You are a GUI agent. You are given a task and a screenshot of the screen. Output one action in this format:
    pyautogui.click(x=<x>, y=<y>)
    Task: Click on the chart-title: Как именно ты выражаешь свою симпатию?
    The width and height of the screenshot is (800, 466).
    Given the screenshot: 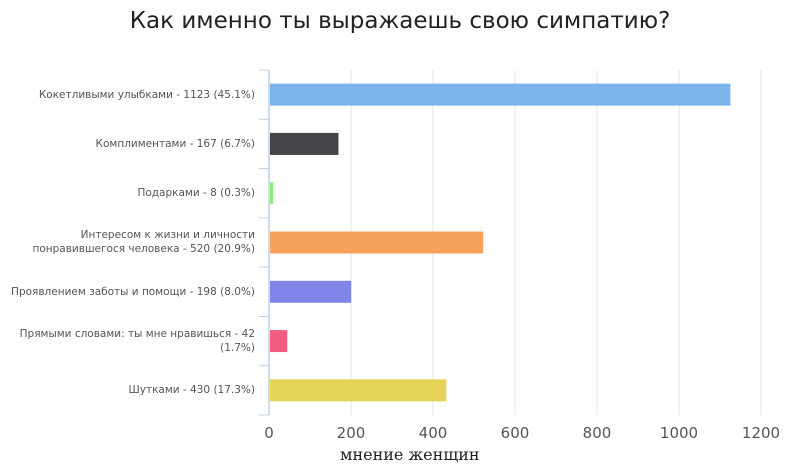 What is the action you would take?
    pyautogui.click(x=400, y=21)
    